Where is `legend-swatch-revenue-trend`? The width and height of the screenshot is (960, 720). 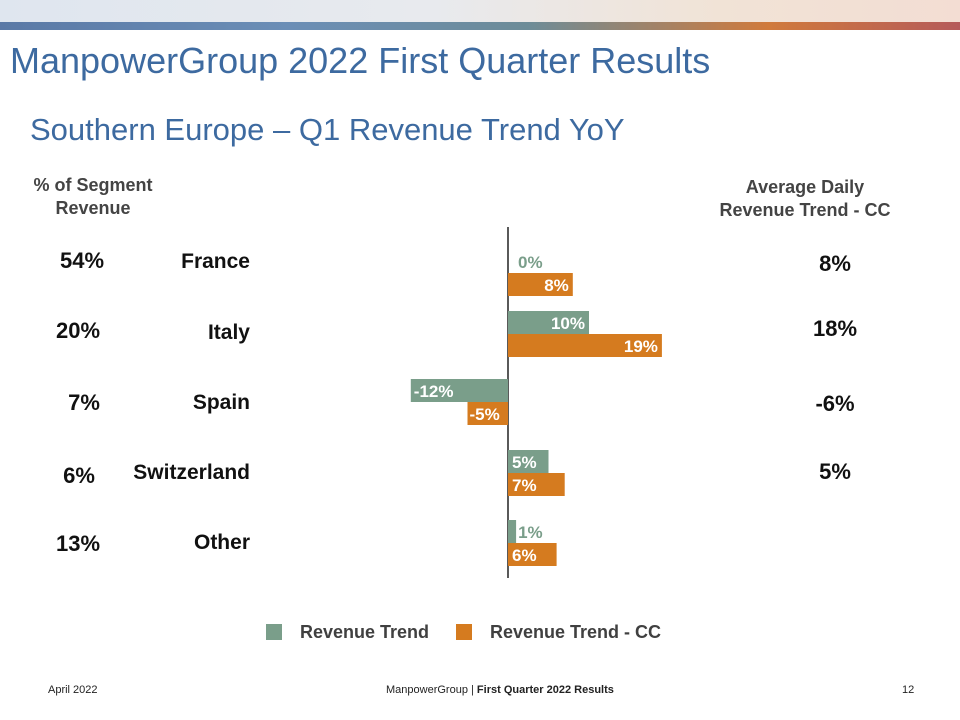 legend-swatch-revenue-trend is located at coordinates (274, 632).